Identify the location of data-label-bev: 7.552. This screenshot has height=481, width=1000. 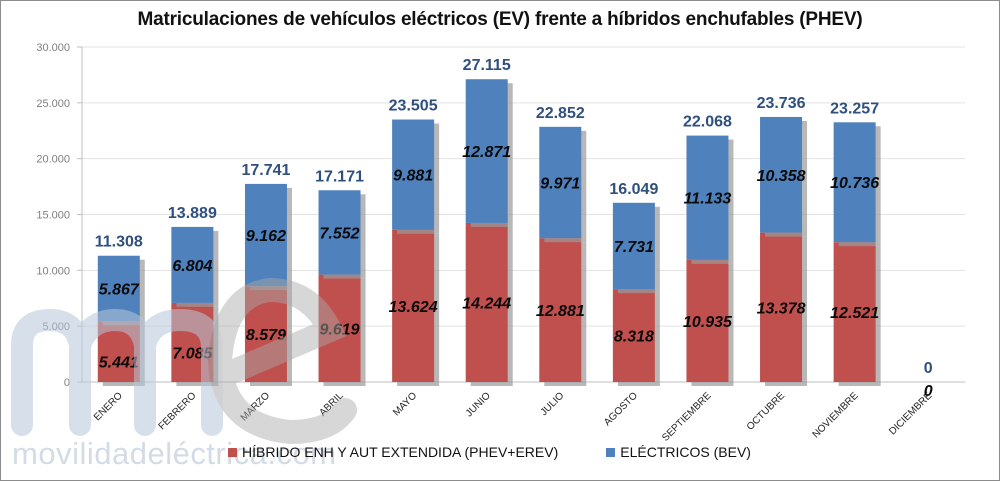
(340, 233).